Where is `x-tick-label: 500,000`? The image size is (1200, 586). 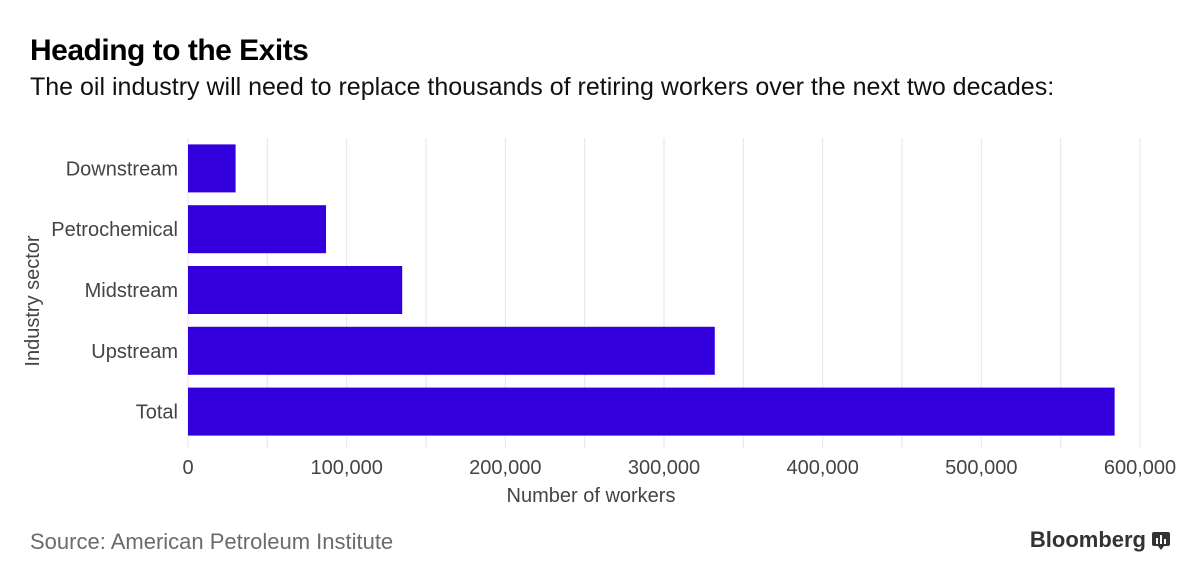
x-tick-label: 500,000 is located at coordinates (981, 468).